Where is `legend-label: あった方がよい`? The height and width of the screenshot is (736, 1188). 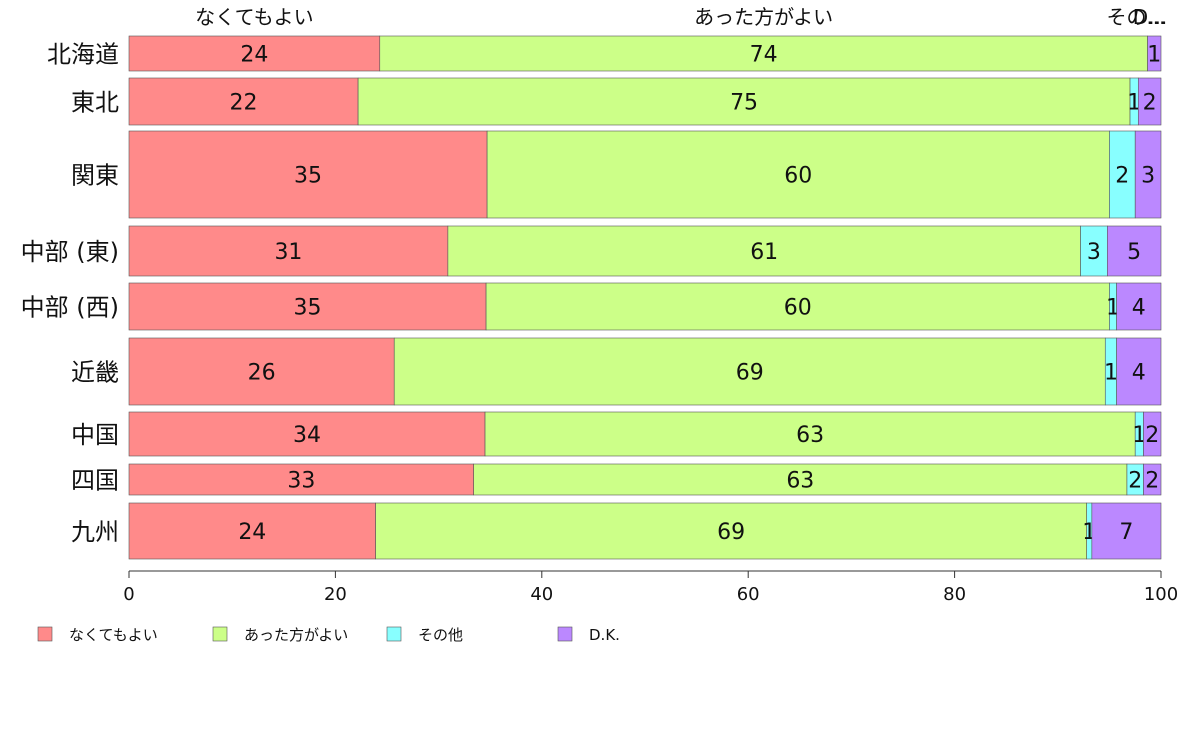
legend-label: あった方がよい is located at coordinates (296, 635).